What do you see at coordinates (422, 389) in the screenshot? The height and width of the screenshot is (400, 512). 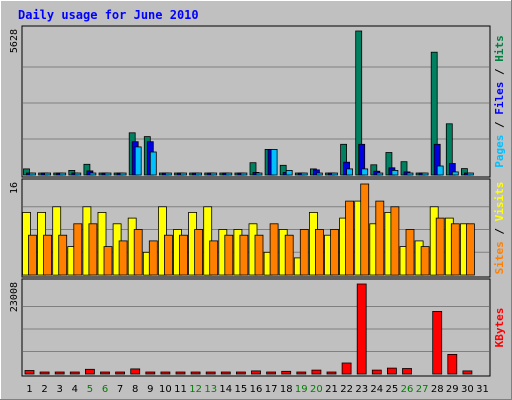 I see `x-tick-label: 27` at bounding box center [422, 389].